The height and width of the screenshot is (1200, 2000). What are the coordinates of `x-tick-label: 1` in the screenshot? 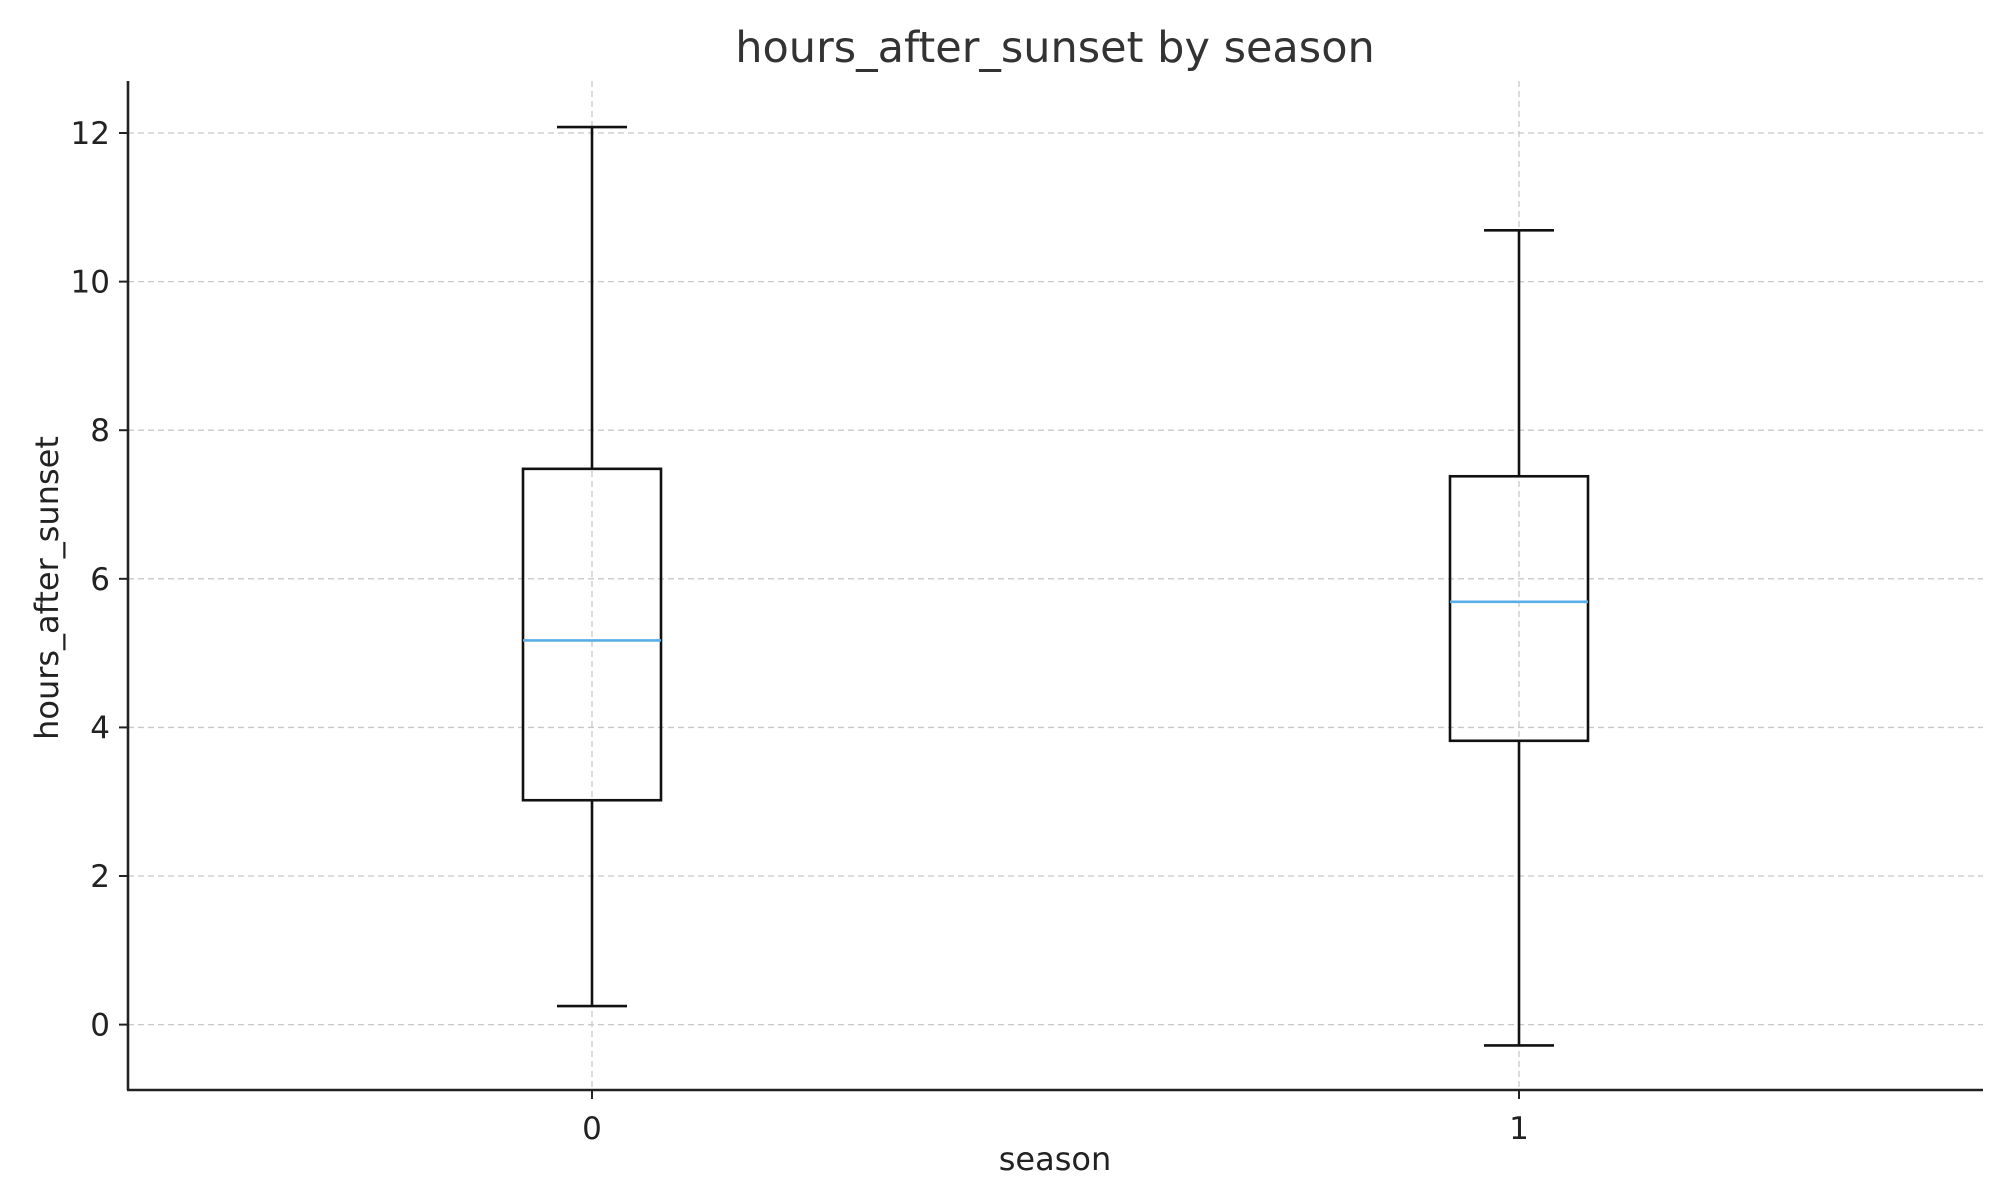 It's located at (1519, 1129).